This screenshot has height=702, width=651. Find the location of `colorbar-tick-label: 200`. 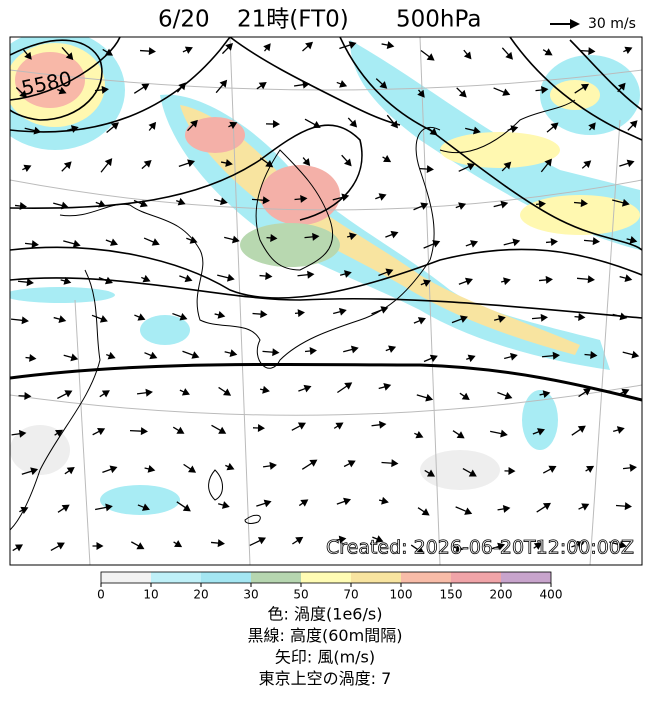

colorbar-tick-label: 200 is located at coordinates (501, 595).